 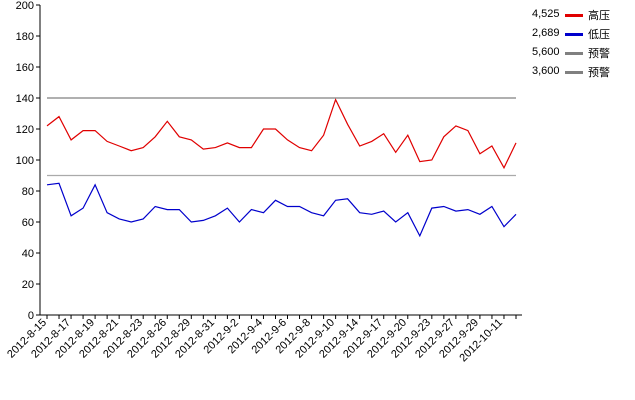 What do you see at coordinates (546, 14) in the screenshot?
I see `legend-value: 4,525` at bounding box center [546, 14].